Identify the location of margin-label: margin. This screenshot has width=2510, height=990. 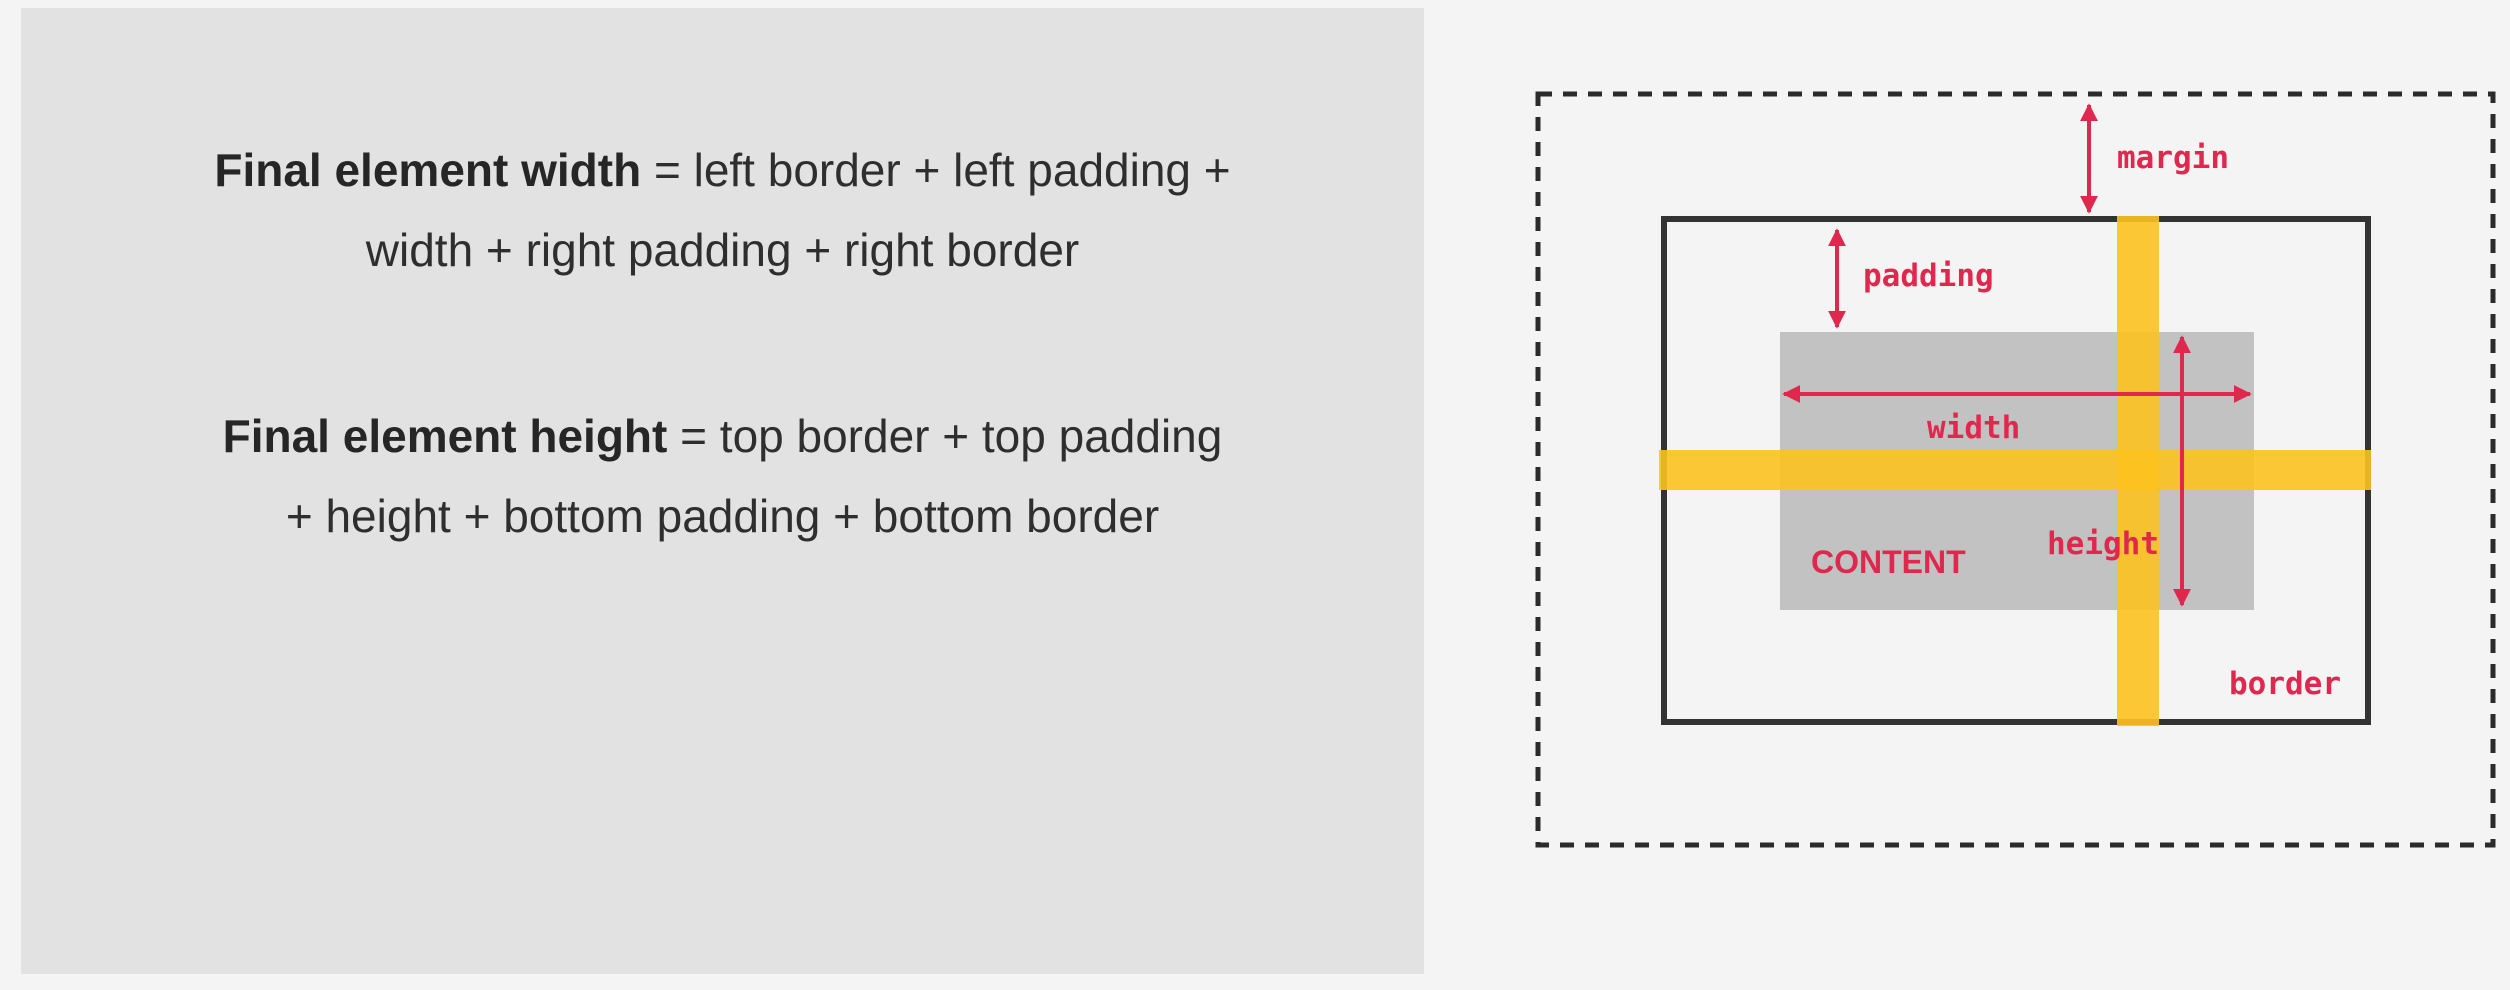
(2173, 158).